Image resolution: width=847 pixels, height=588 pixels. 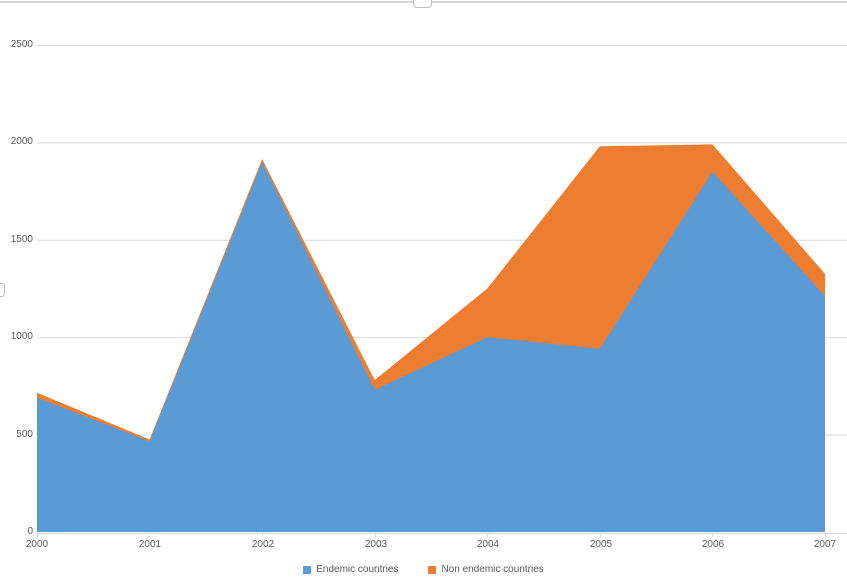 What do you see at coordinates (432, 569) in the screenshot?
I see `legend-swatch-non-endemic` at bounding box center [432, 569].